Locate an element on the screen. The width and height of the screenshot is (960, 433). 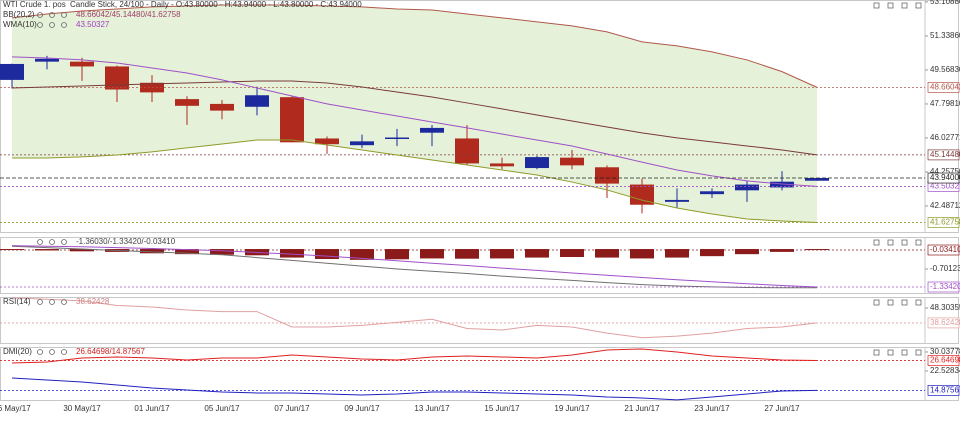
chart-title: WTI Crude 1. pos is located at coordinates (34, 4).